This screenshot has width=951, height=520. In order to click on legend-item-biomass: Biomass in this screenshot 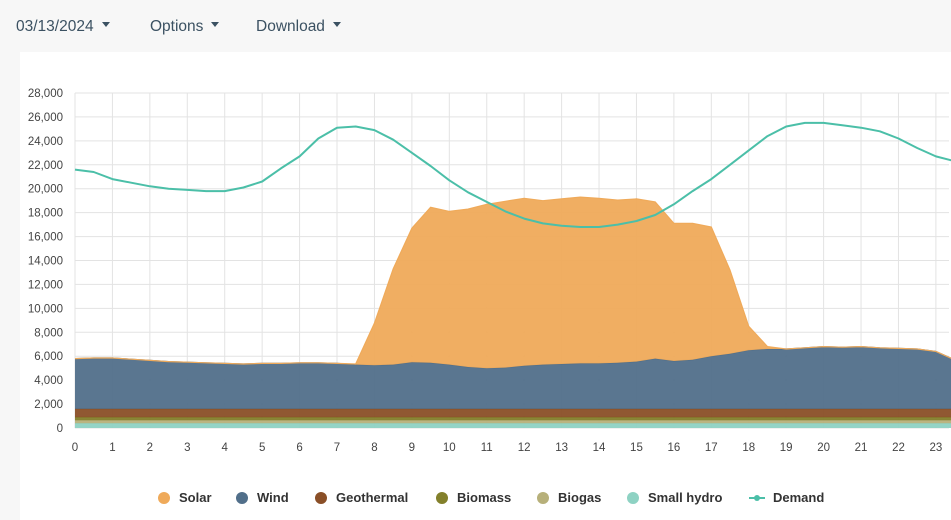, I will do `click(473, 497)`.